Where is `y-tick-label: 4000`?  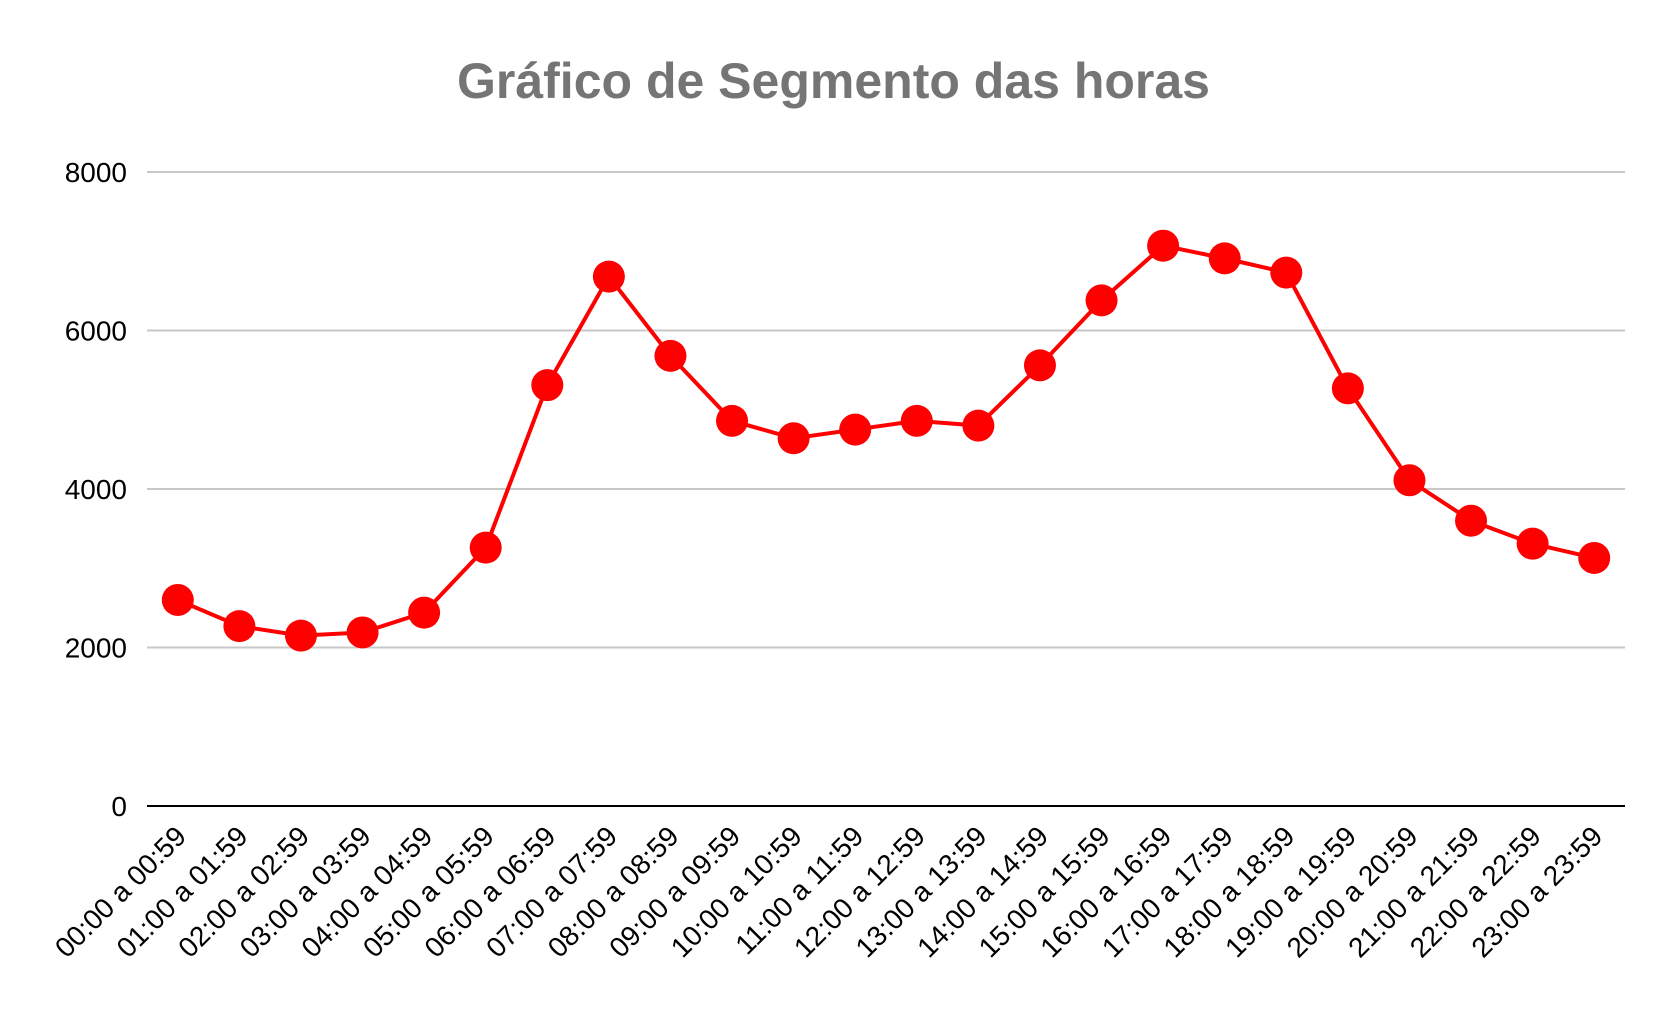
y-tick-label: 4000 is located at coordinates (96, 489).